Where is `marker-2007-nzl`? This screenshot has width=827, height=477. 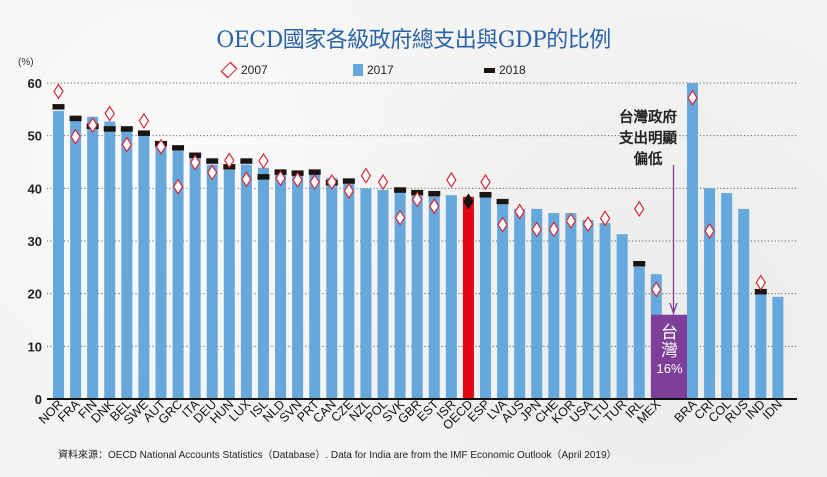 marker-2007-nzl is located at coordinates (366, 175).